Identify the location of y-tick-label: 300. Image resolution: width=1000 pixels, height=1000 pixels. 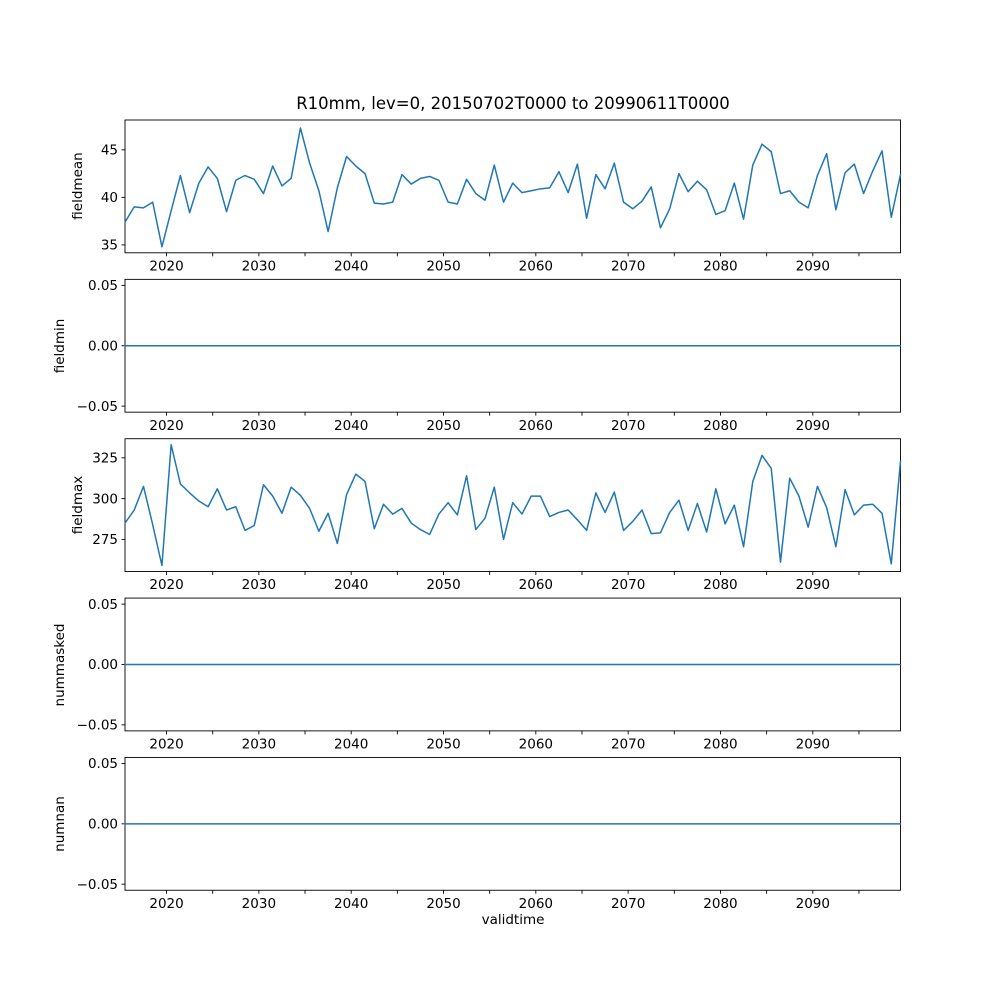
(105, 499).